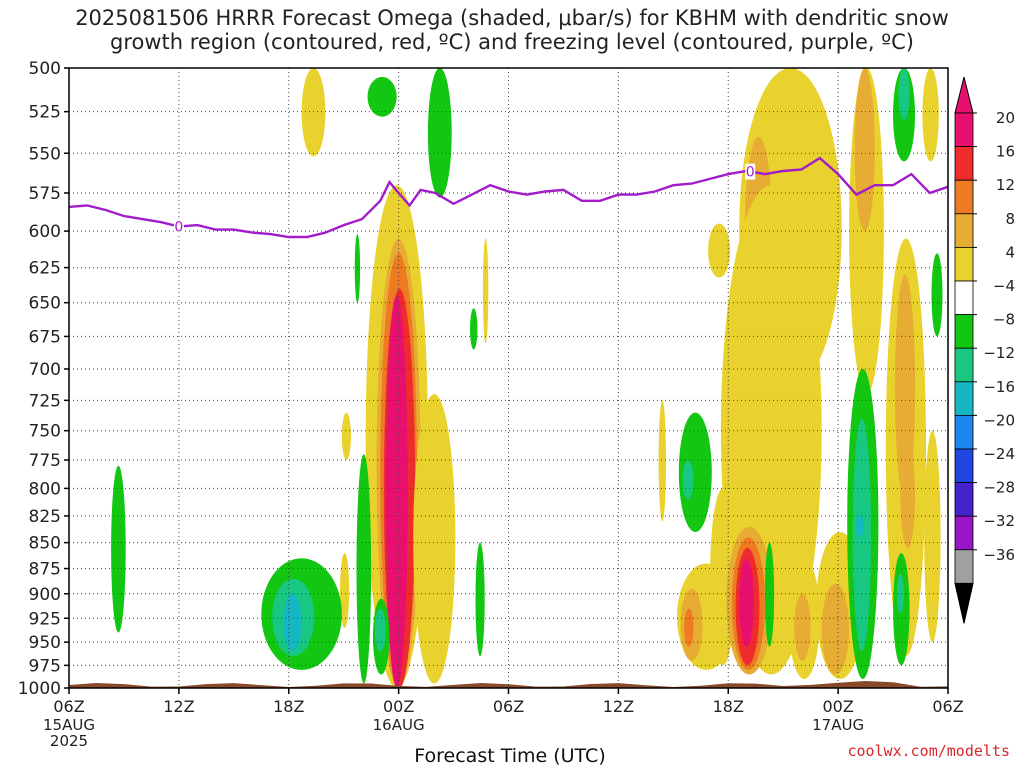 Image resolution: width=1024 pixels, height=768 pixels. Describe the element at coordinates (45, 154) in the screenshot. I see `y-tick-label-550: 550` at that location.